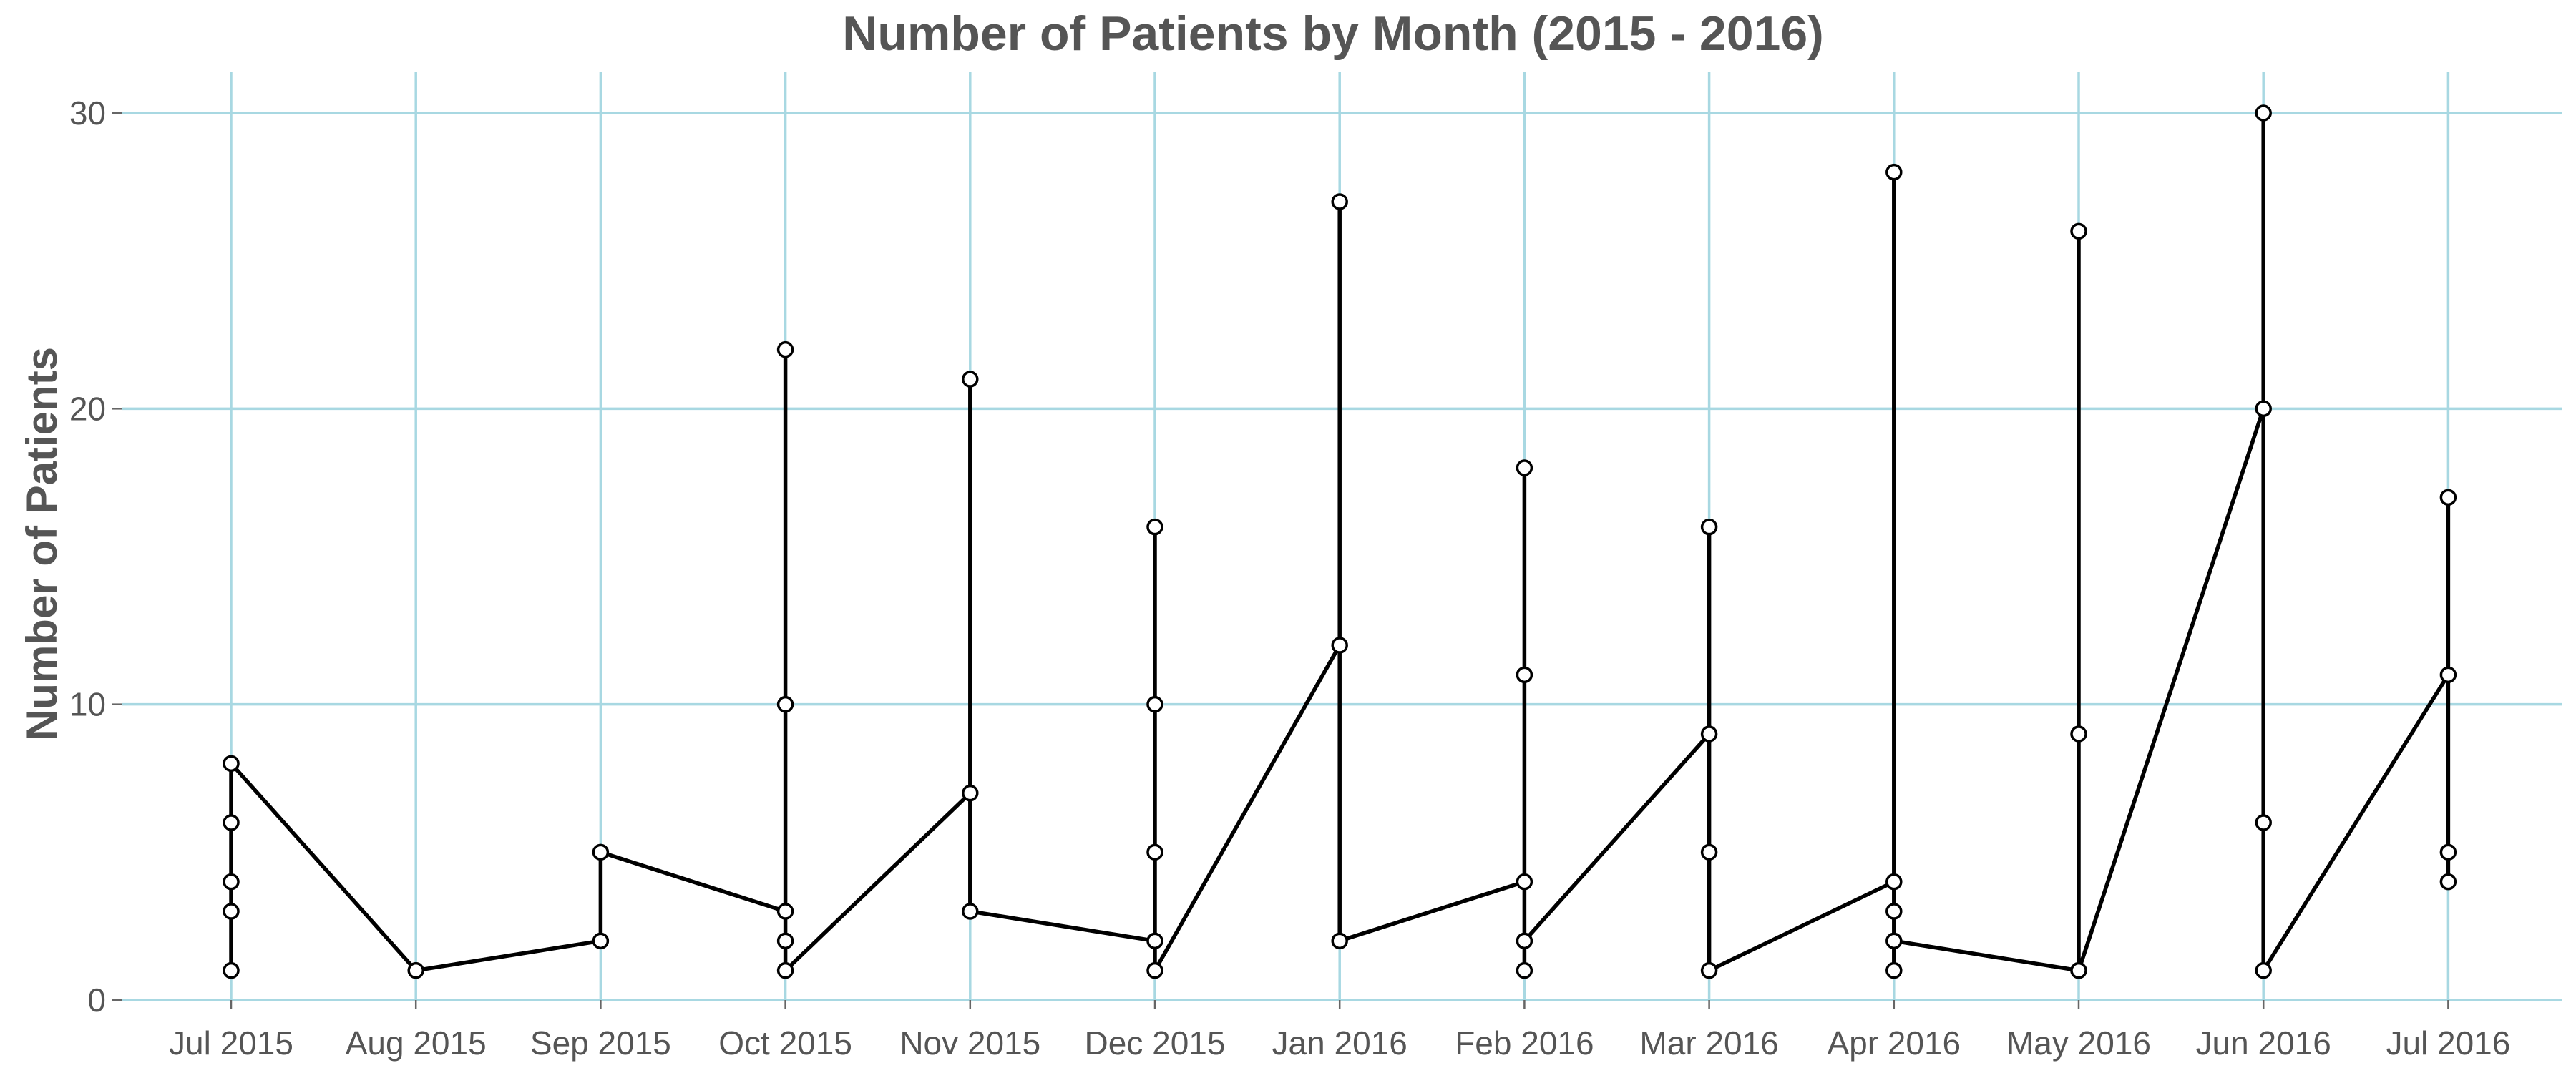 This screenshot has height=1073, width=2576. Describe the element at coordinates (42, 543) in the screenshot. I see `y-axis-label: Number of Patients` at that location.